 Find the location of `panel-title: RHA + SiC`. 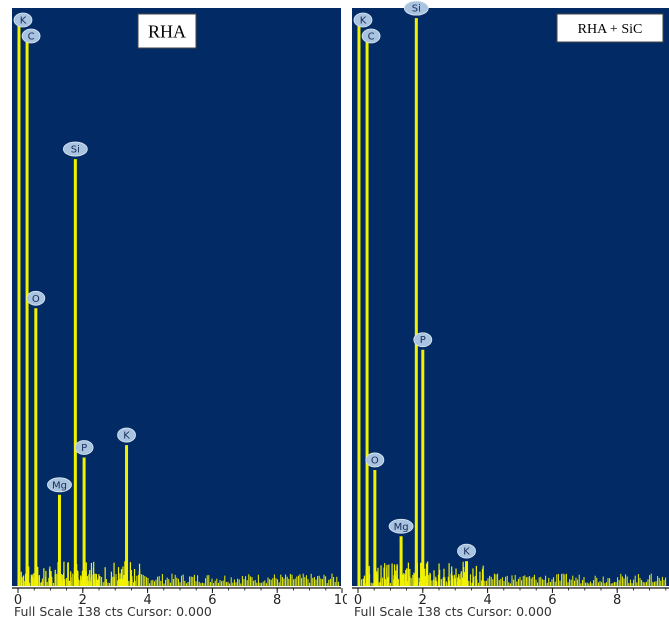

panel-title: RHA + SiC is located at coordinates (610, 29).